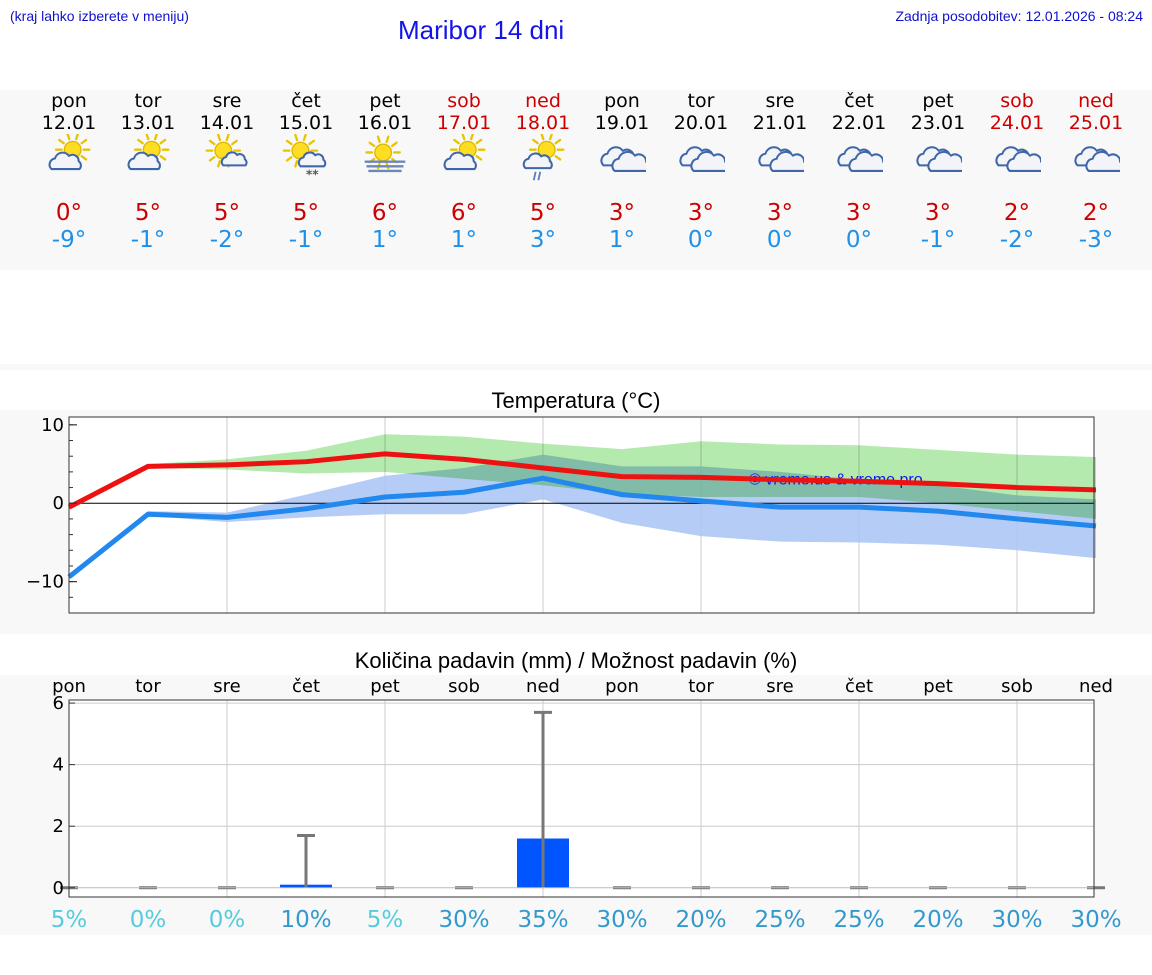 Image resolution: width=1152 pixels, height=975 pixels. Describe the element at coordinates (148, 180) in the screenshot. I see `day-column: tor 13.01 5° -1°` at that location.